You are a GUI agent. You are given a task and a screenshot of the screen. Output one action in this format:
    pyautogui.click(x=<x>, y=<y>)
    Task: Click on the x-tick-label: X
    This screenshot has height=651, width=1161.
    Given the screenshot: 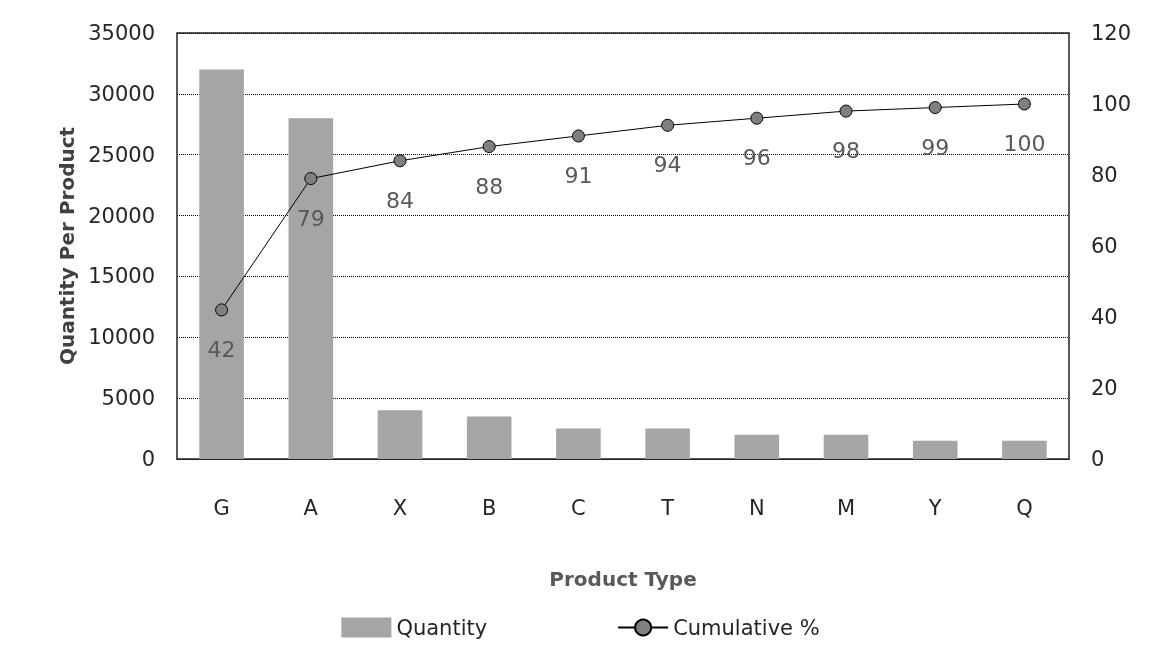 What is the action you would take?
    pyautogui.click(x=400, y=507)
    